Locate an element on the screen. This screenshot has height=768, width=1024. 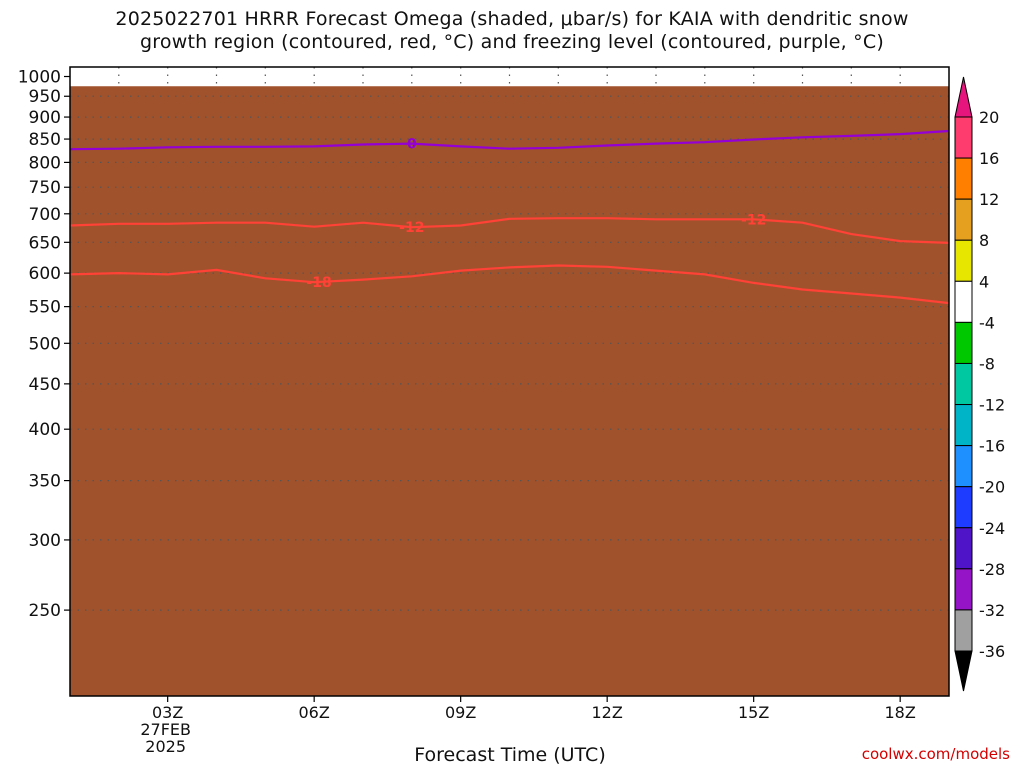
contour-label-0: -18 is located at coordinates (318, 283).